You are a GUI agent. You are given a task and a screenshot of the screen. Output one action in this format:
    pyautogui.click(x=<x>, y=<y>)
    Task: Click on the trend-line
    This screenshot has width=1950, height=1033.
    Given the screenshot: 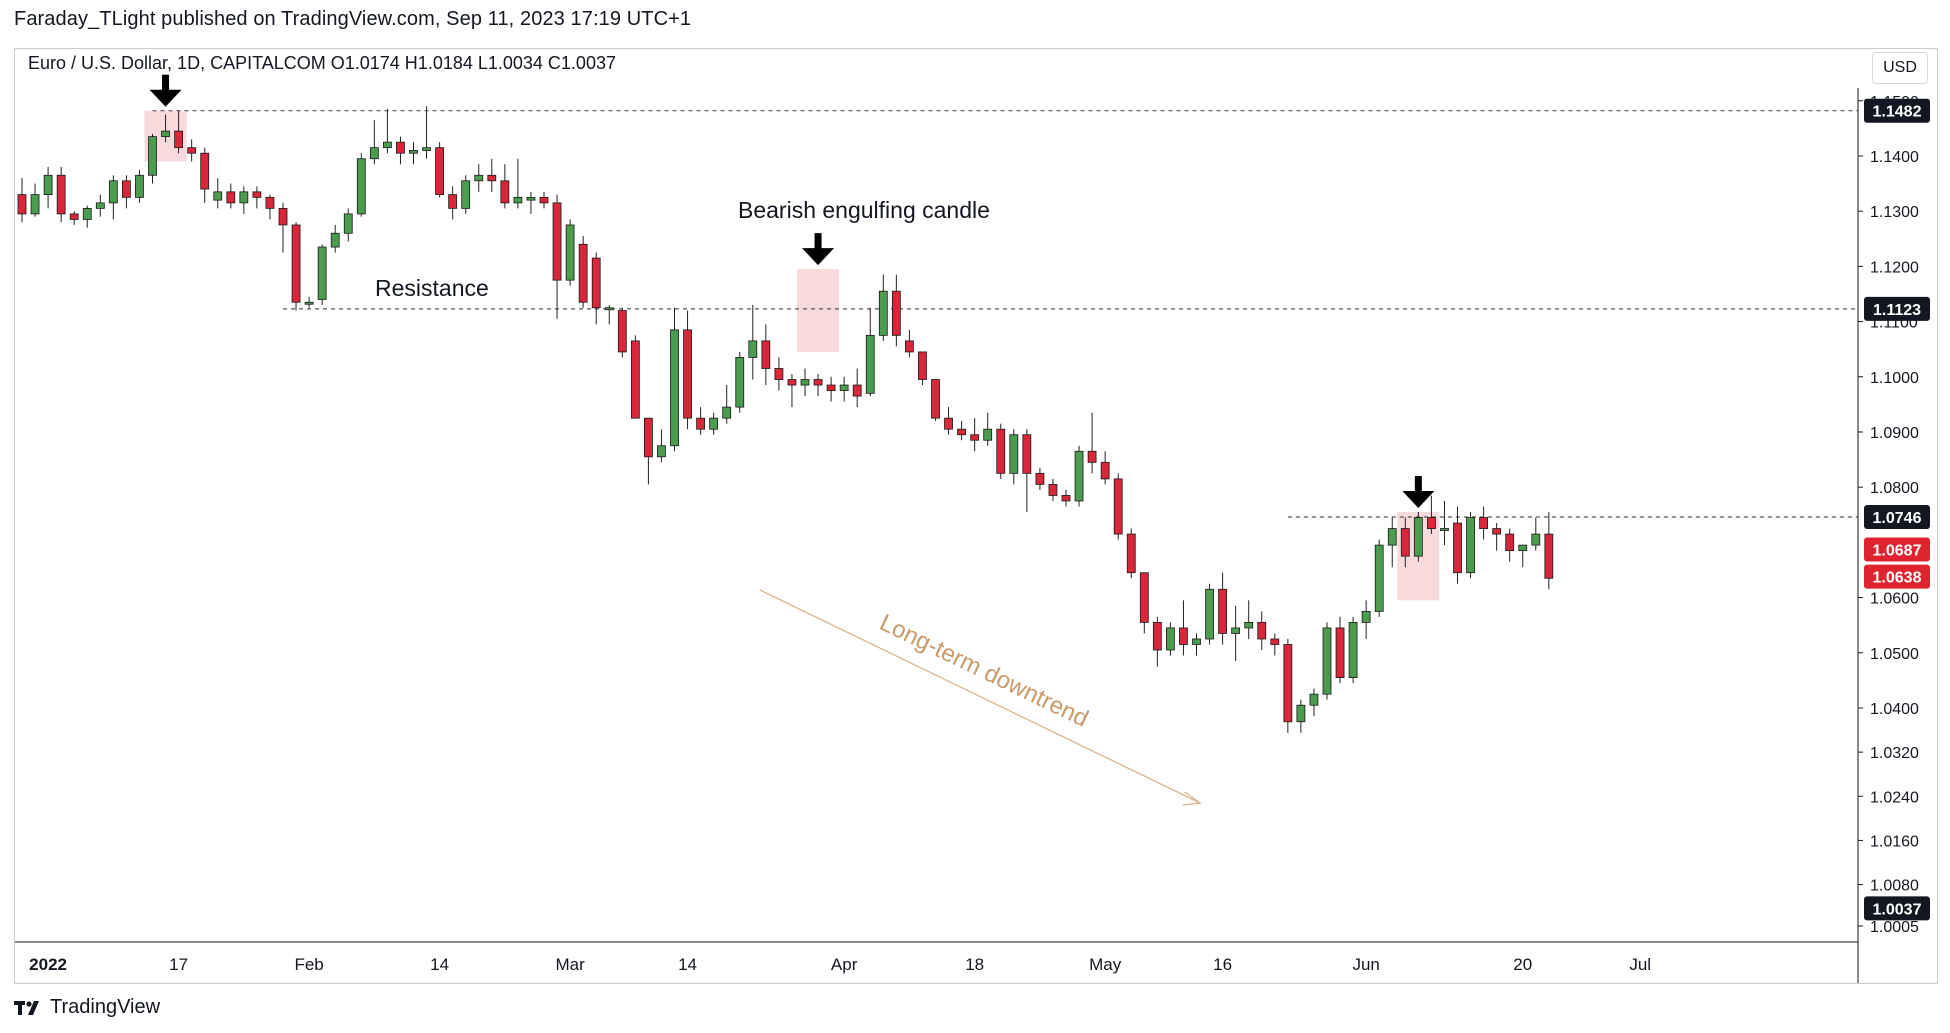 What is the action you would take?
    pyautogui.click(x=980, y=696)
    